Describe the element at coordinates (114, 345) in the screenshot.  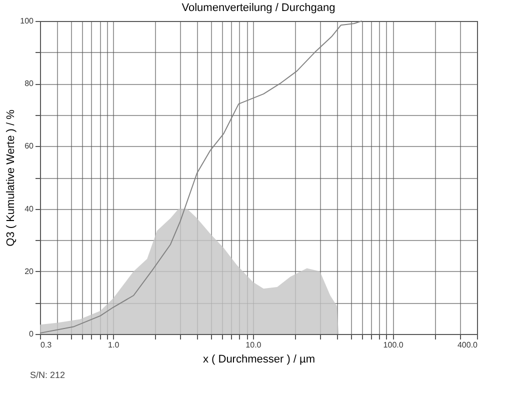
I see `x-tick-label: 1.0` at that location.